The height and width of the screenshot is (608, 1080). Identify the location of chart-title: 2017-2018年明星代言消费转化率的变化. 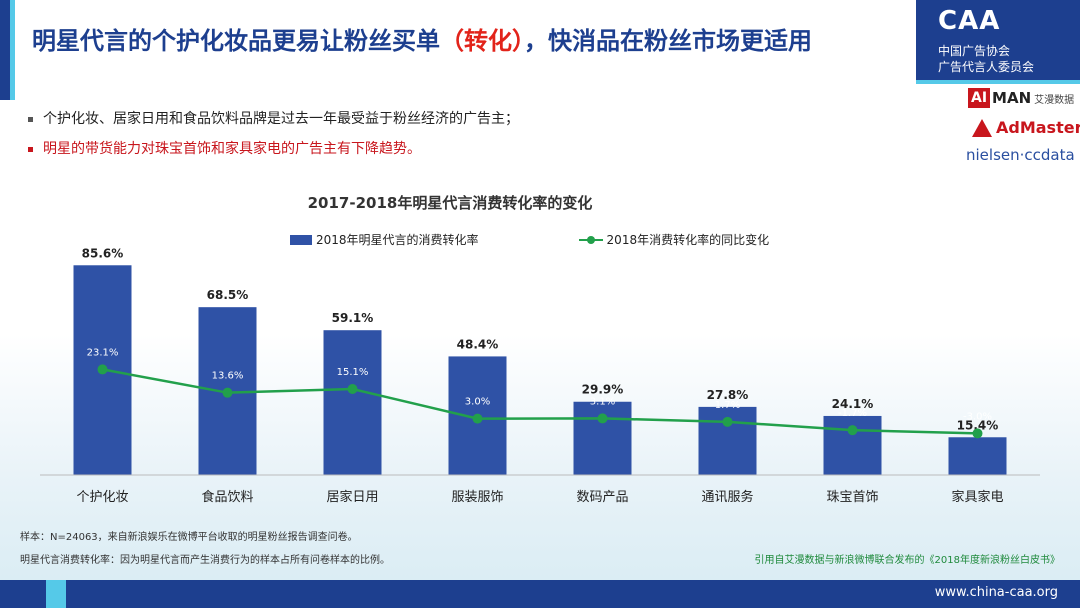
(450, 203).